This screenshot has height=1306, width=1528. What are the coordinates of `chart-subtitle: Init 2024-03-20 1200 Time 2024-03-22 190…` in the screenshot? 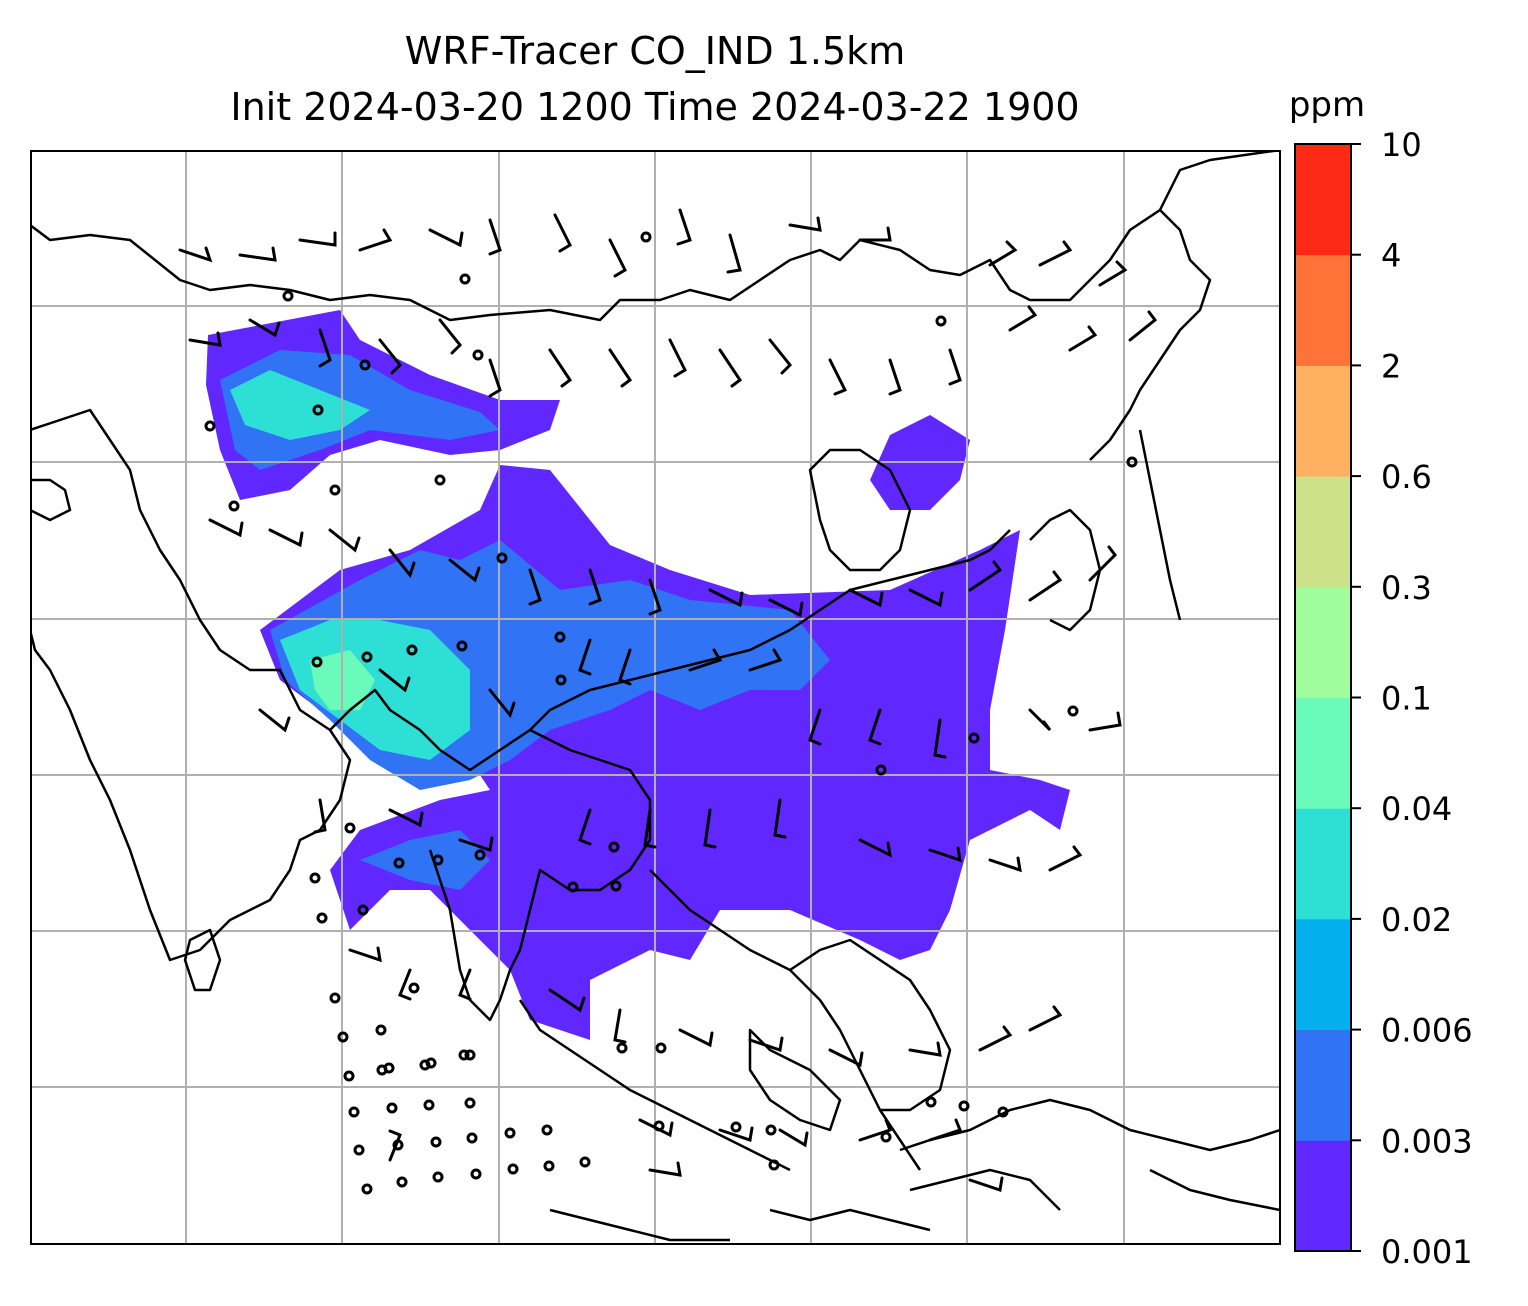 It's located at (655, 107).